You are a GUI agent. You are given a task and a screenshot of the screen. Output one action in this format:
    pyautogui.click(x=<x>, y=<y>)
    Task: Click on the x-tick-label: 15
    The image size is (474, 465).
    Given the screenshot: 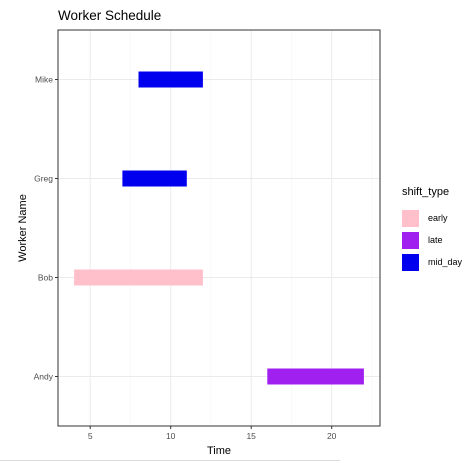 What is the action you would take?
    pyautogui.click(x=251, y=436)
    